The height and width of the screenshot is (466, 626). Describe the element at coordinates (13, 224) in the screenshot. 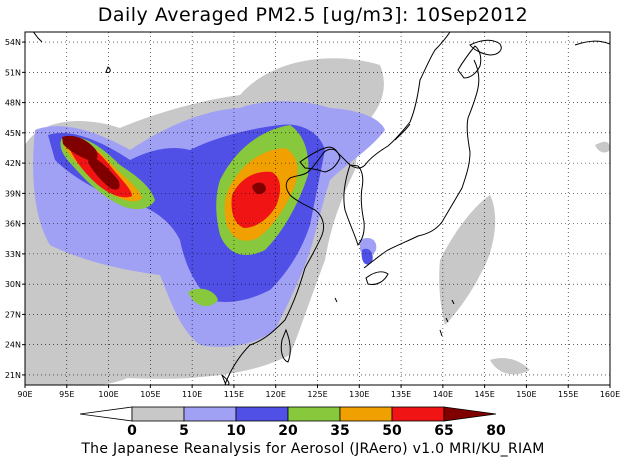

I see `lat-tick-label: 36N` at that location.